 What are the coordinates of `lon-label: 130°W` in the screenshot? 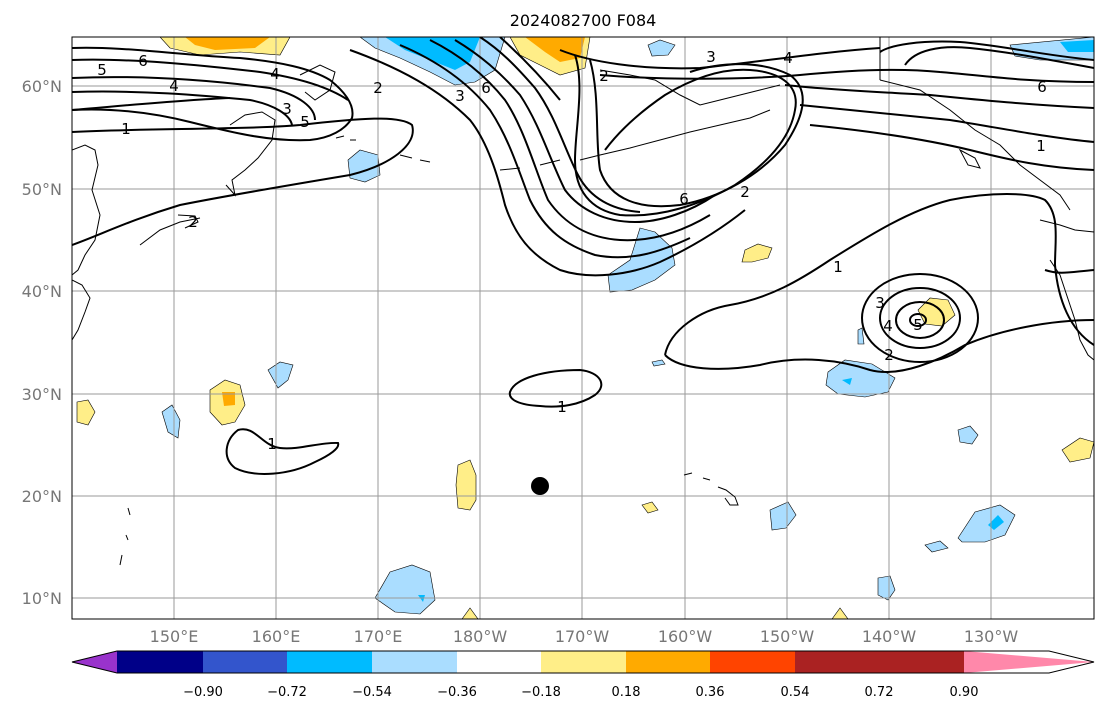 It's located at (991, 636).